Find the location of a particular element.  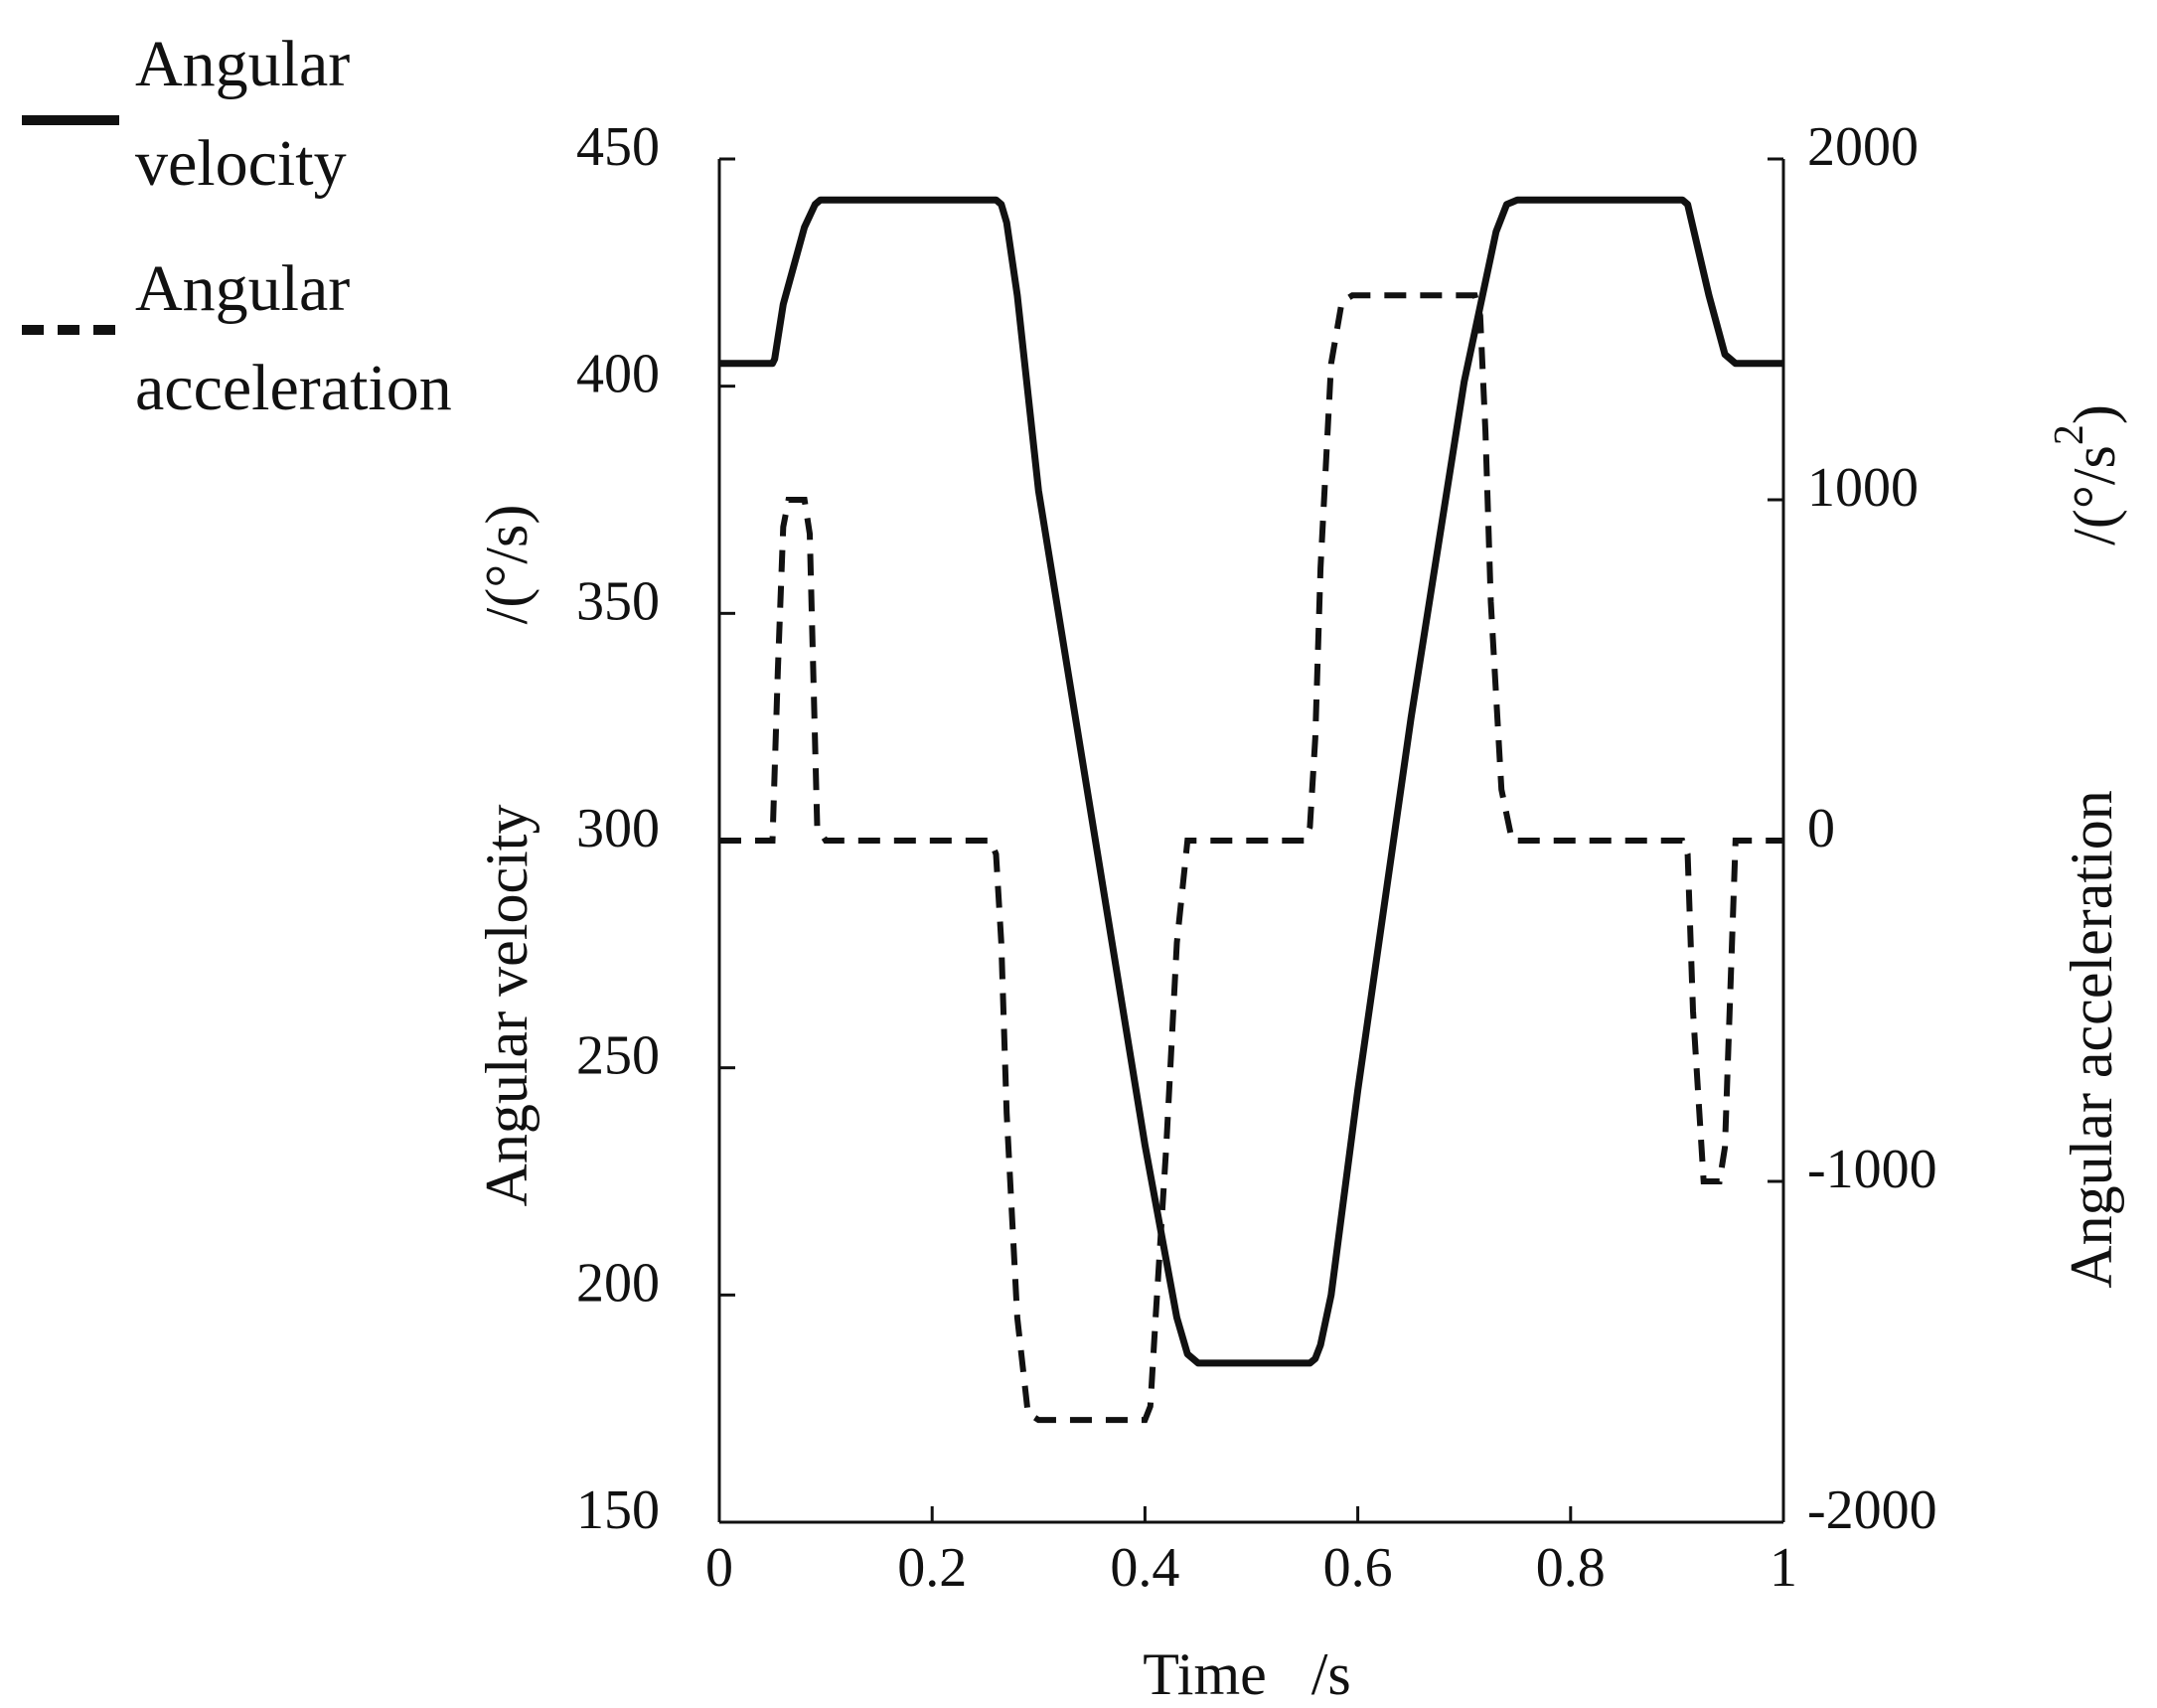

x-tick-label: 0.4 is located at coordinates (1144, 1568).